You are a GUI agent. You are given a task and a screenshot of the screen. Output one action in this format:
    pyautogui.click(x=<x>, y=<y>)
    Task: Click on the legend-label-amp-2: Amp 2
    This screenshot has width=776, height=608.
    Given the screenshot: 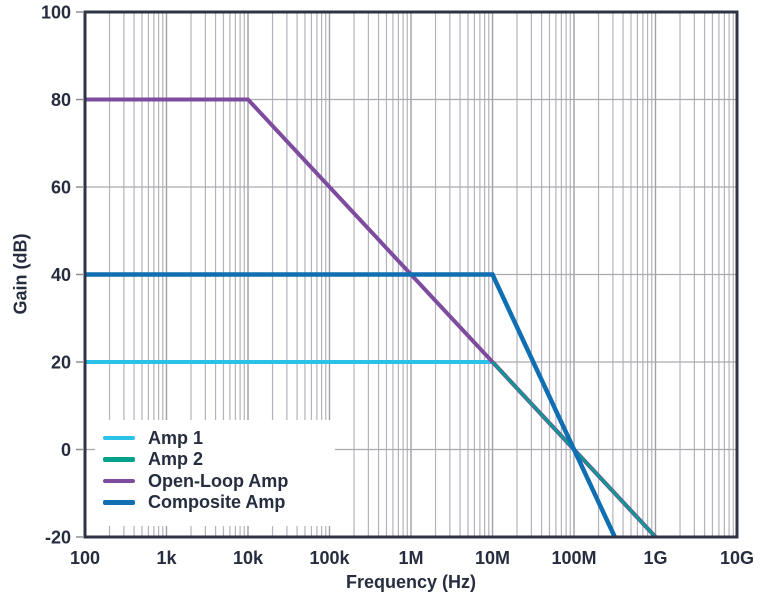 What is the action you would take?
    pyautogui.click(x=176, y=459)
    